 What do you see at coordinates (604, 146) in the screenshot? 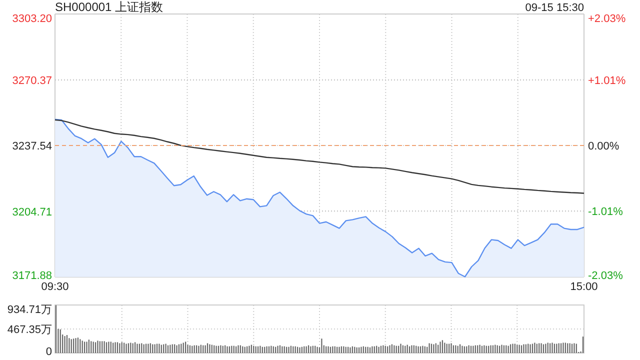
I see `y2-tick-label: 0.00%` at bounding box center [604, 146].